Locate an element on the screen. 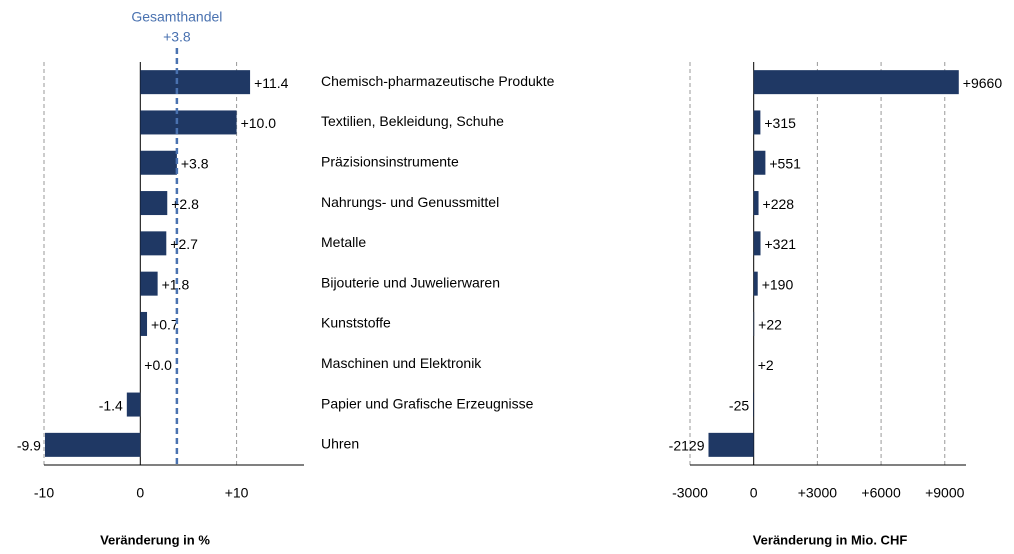 The height and width of the screenshot is (554, 1014). value-label: +2.8 is located at coordinates (185, 204).